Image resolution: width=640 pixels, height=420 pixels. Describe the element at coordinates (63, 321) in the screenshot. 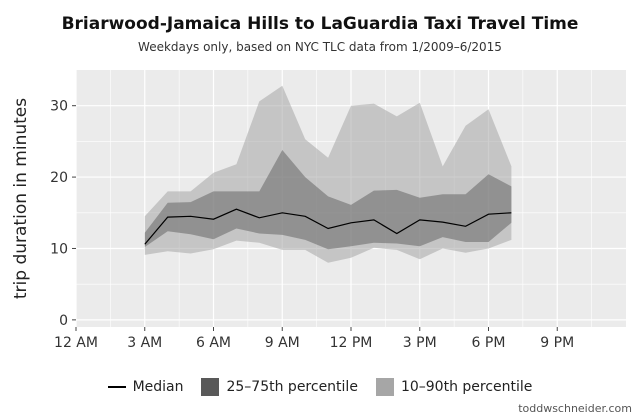

I see `y-tick-label: 0` at that location.